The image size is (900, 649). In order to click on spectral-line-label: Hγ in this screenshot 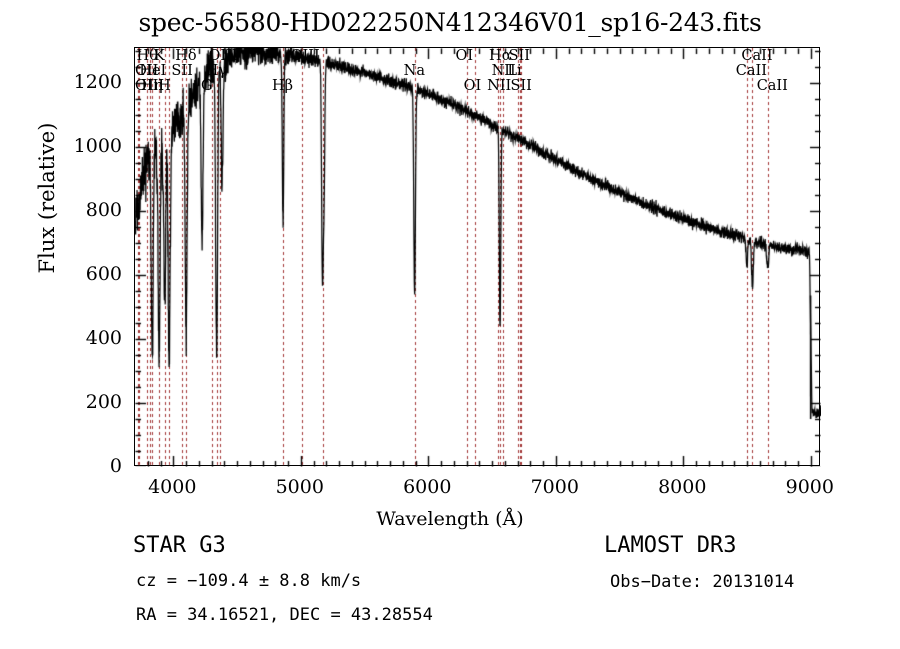, I will do `click(216, 71)`.